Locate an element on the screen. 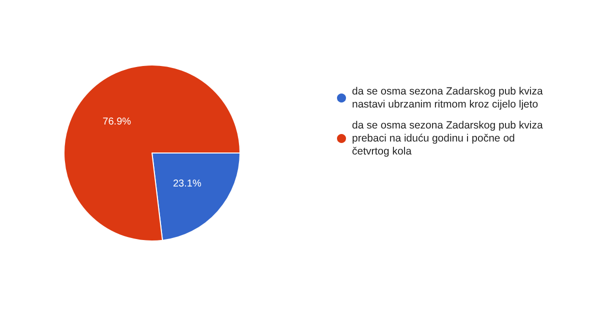 Image resolution: width=600 pixels, height=317 pixels. legend-label: da se osma sezona Zadarskog pub kviza prebaci na iduću godinu i počne od četvrtog kola is located at coordinates (449, 139).